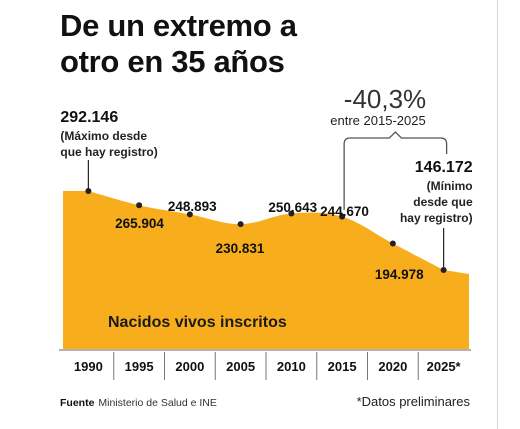 Image resolution: width=520 pixels, height=429 pixels. I want to click on max-annotation: (Máximo desde que hay registro), so click(108, 144).